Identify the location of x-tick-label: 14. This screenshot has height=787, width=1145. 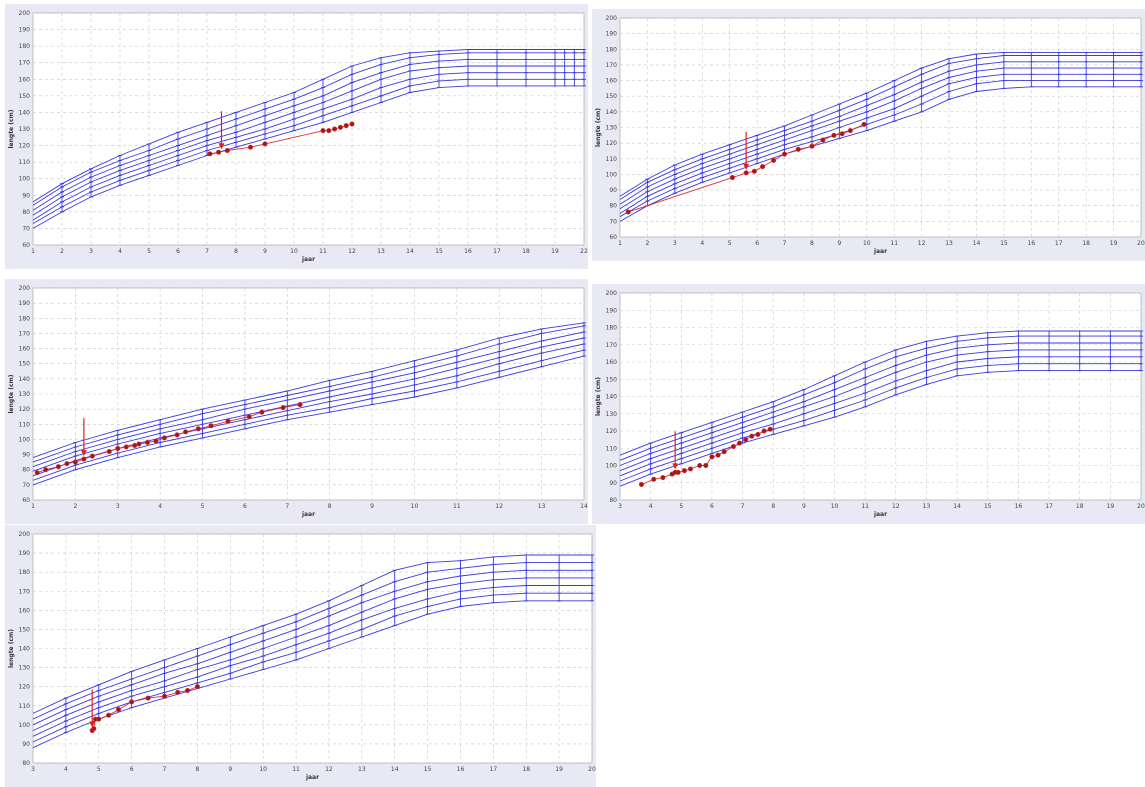
(977, 243).